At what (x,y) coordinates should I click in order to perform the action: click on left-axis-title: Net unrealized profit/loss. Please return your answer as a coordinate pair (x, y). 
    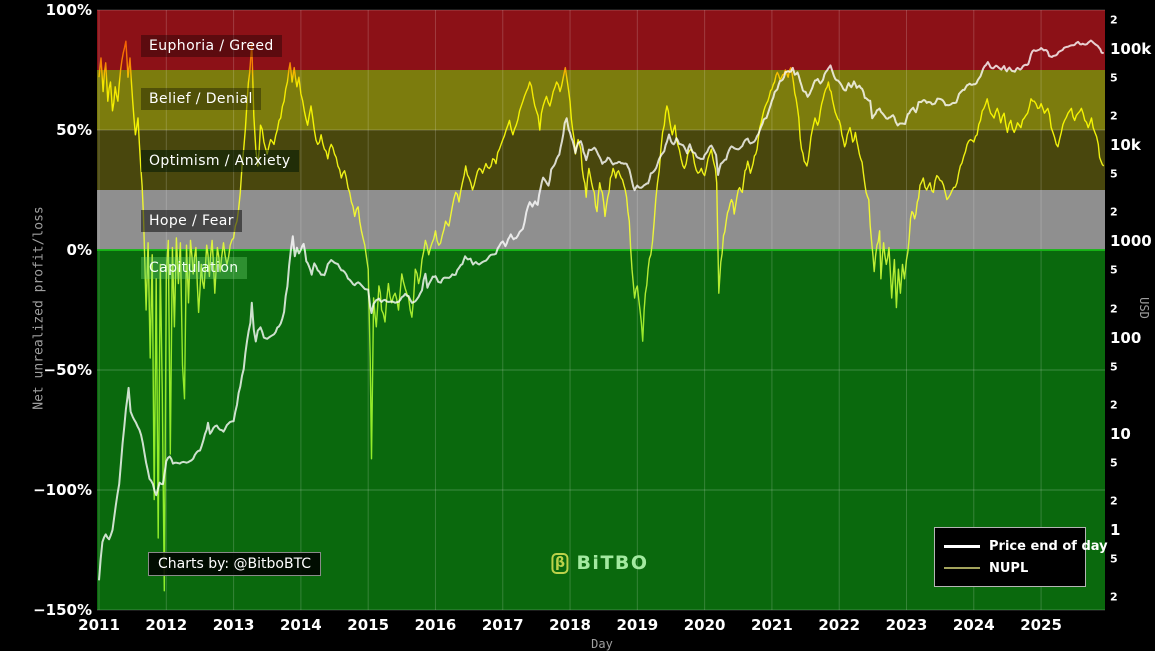
    Looking at the image, I should click on (39, 308).